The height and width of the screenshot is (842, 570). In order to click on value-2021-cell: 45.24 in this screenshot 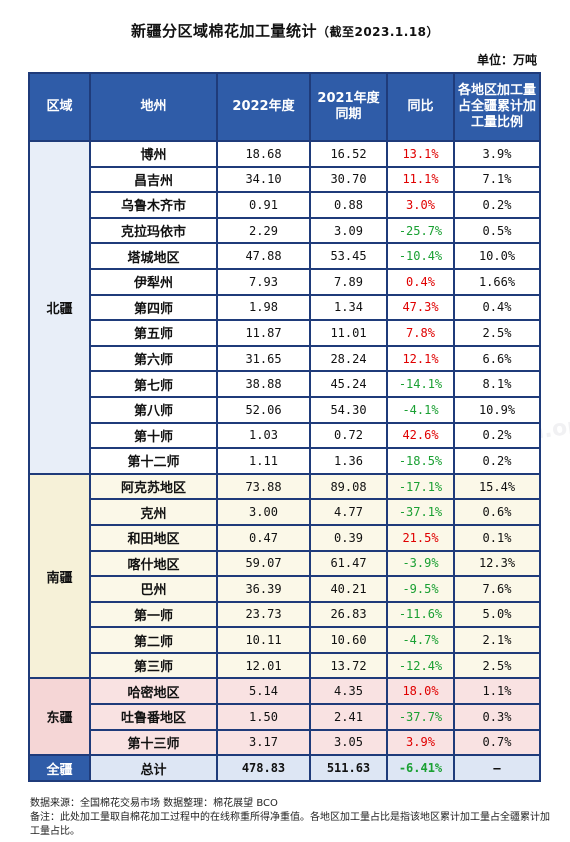, I will do `click(348, 384)`.